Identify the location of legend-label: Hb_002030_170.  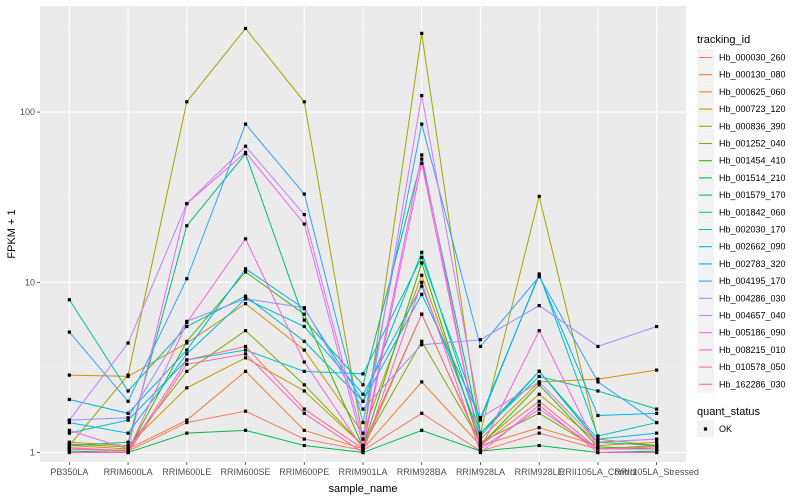
(752, 230).